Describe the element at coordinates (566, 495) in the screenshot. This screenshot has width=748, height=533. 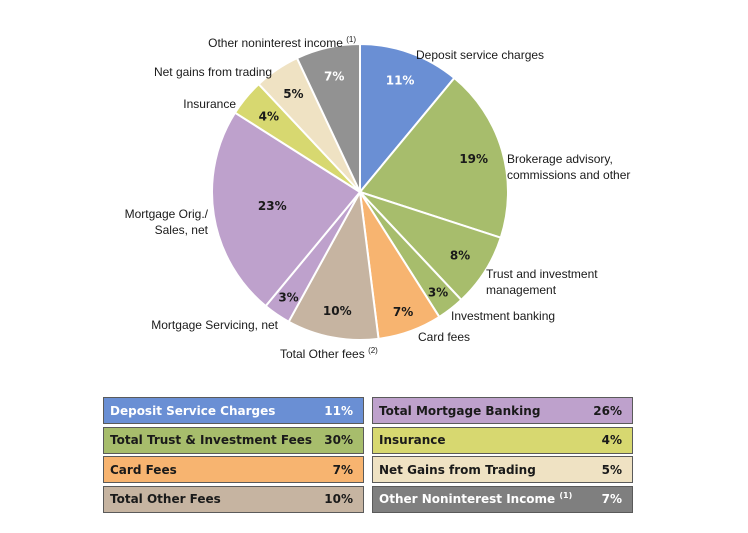
I see `summary-row-note: (1)` at that location.